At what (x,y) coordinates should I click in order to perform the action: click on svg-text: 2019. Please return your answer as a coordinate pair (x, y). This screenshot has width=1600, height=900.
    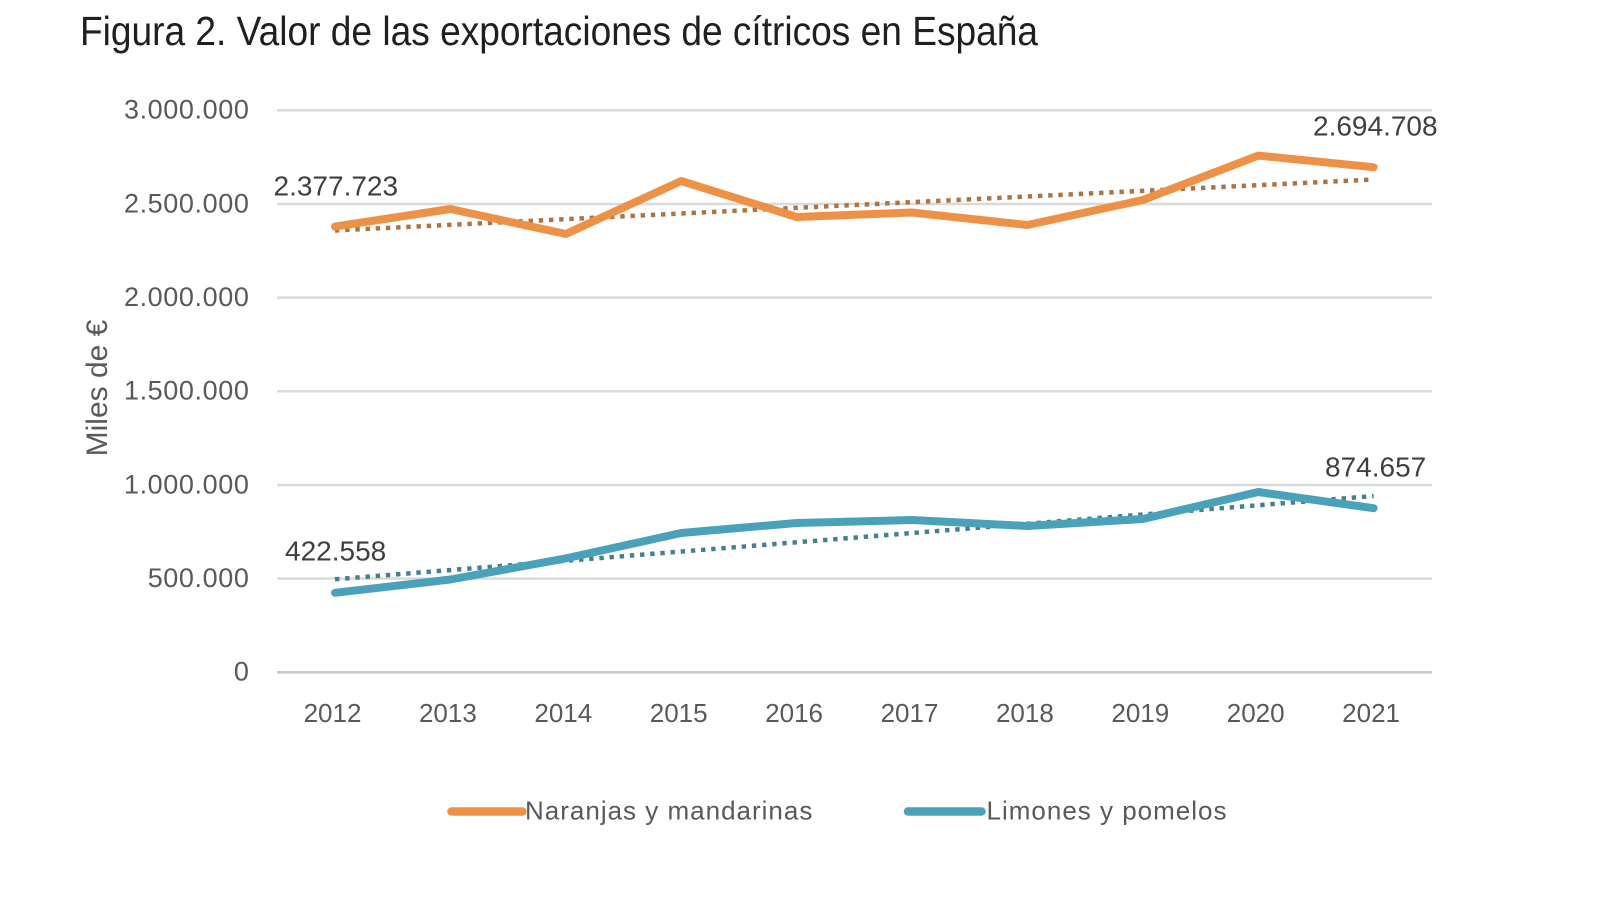
    Looking at the image, I should click on (1140, 713).